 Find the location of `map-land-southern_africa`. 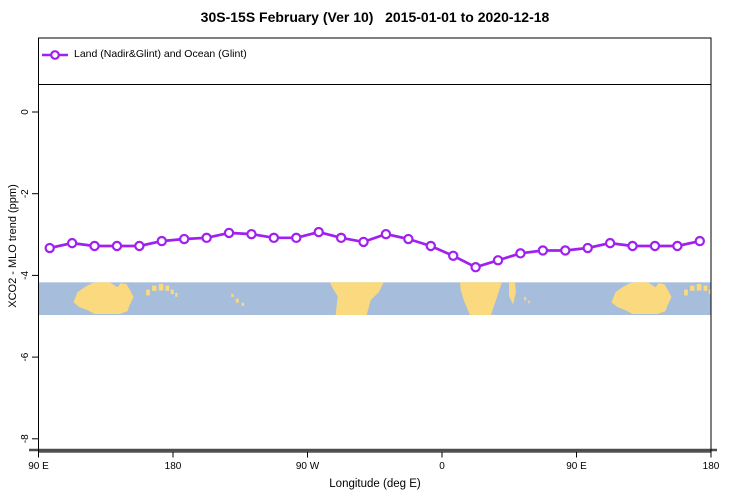

map-land-southern_africa is located at coordinates (480, 298).